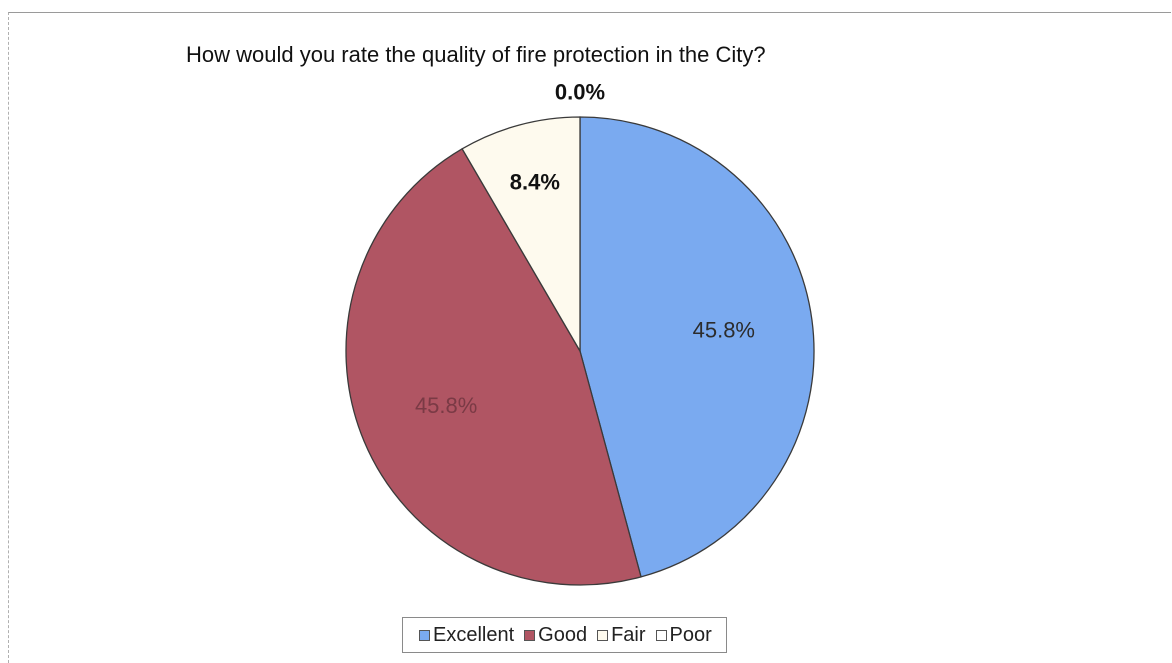 This screenshot has width=1172, height=663. I want to click on legend-item-good: Good, so click(555, 635).